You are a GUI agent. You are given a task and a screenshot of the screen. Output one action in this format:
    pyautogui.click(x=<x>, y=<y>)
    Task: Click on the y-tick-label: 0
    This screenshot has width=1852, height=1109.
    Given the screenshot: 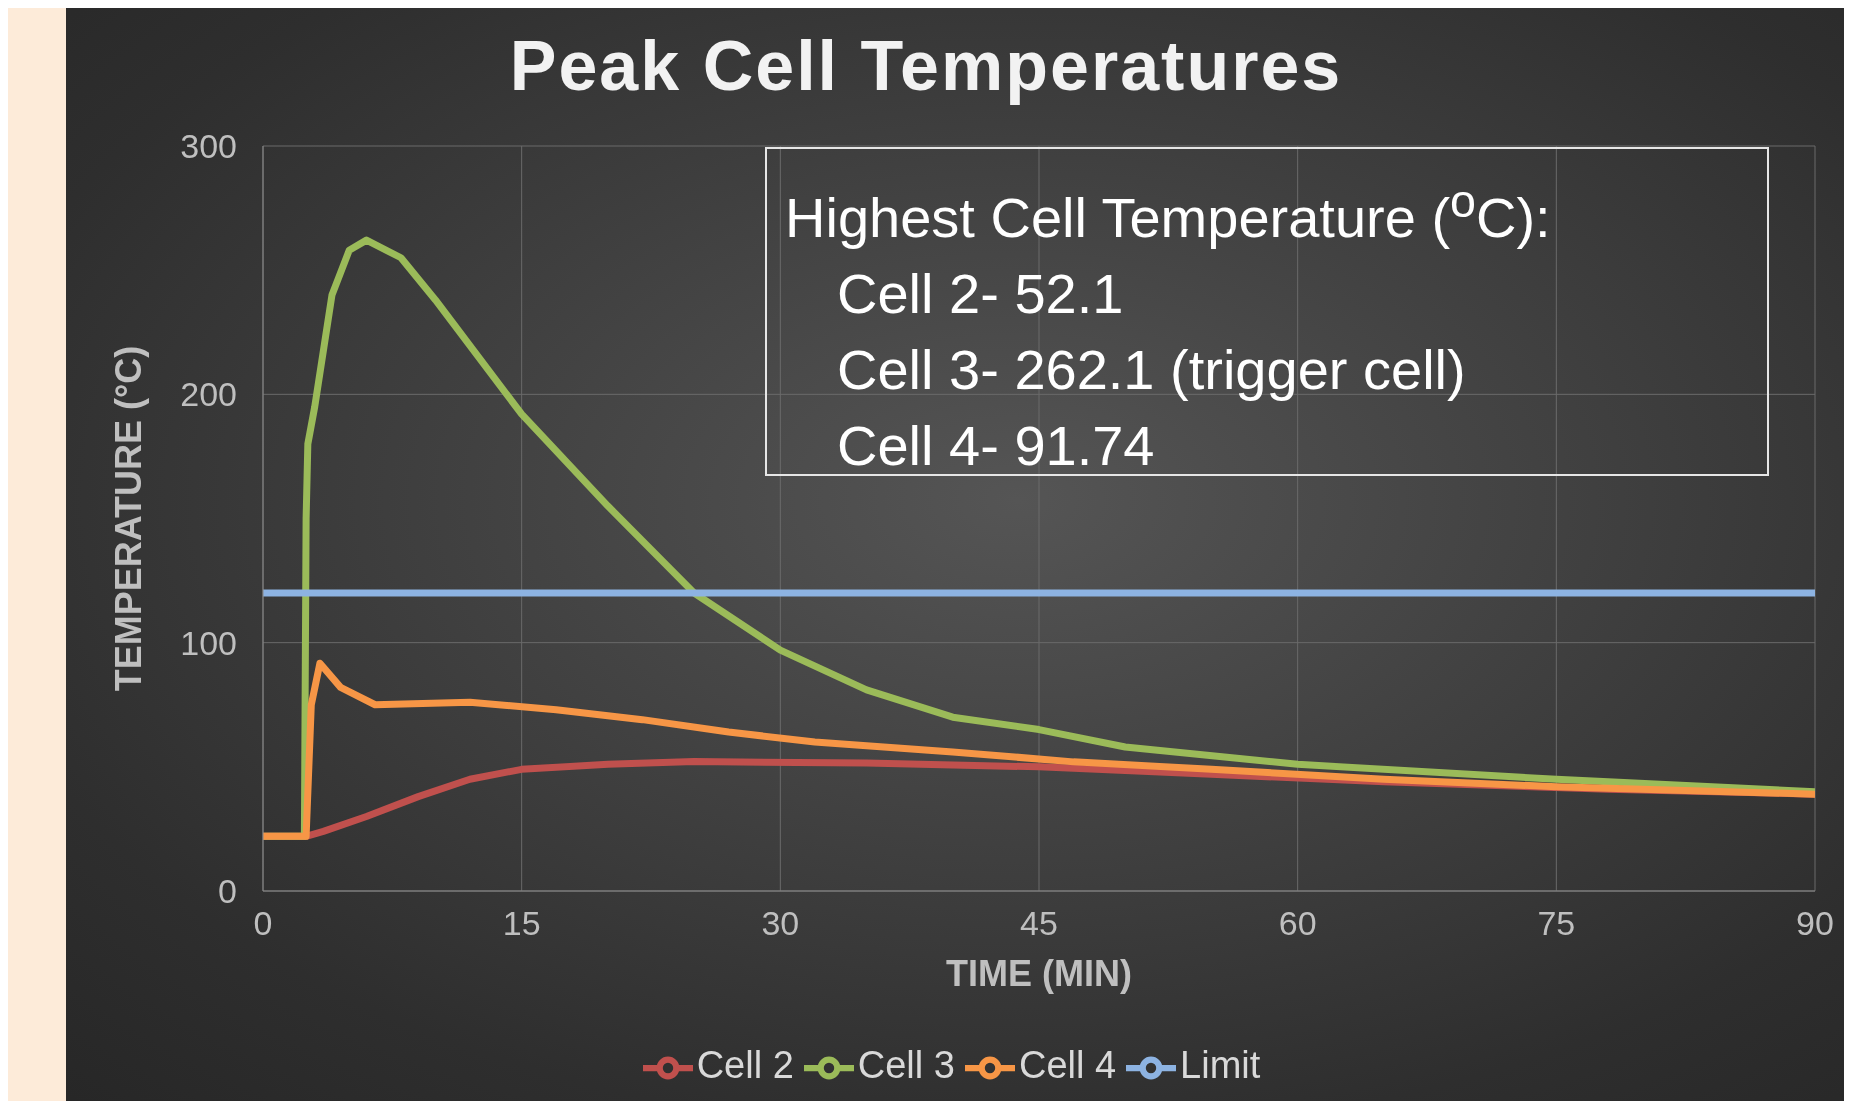 What is the action you would take?
    pyautogui.click(x=227, y=891)
    